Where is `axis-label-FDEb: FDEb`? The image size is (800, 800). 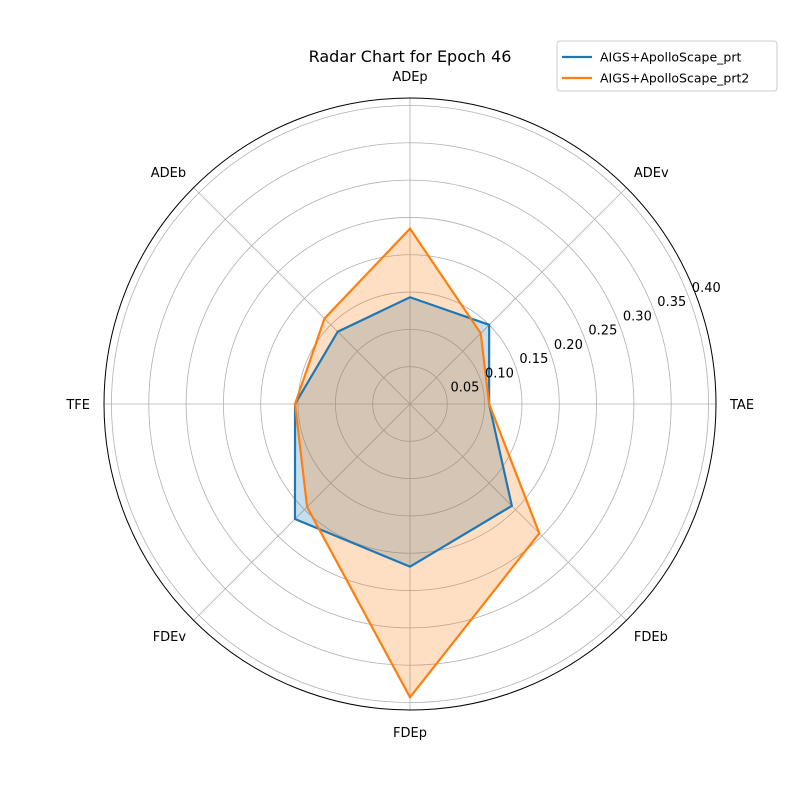 axis-label-FDEb: FDEb is located at coordinates (651, 637).